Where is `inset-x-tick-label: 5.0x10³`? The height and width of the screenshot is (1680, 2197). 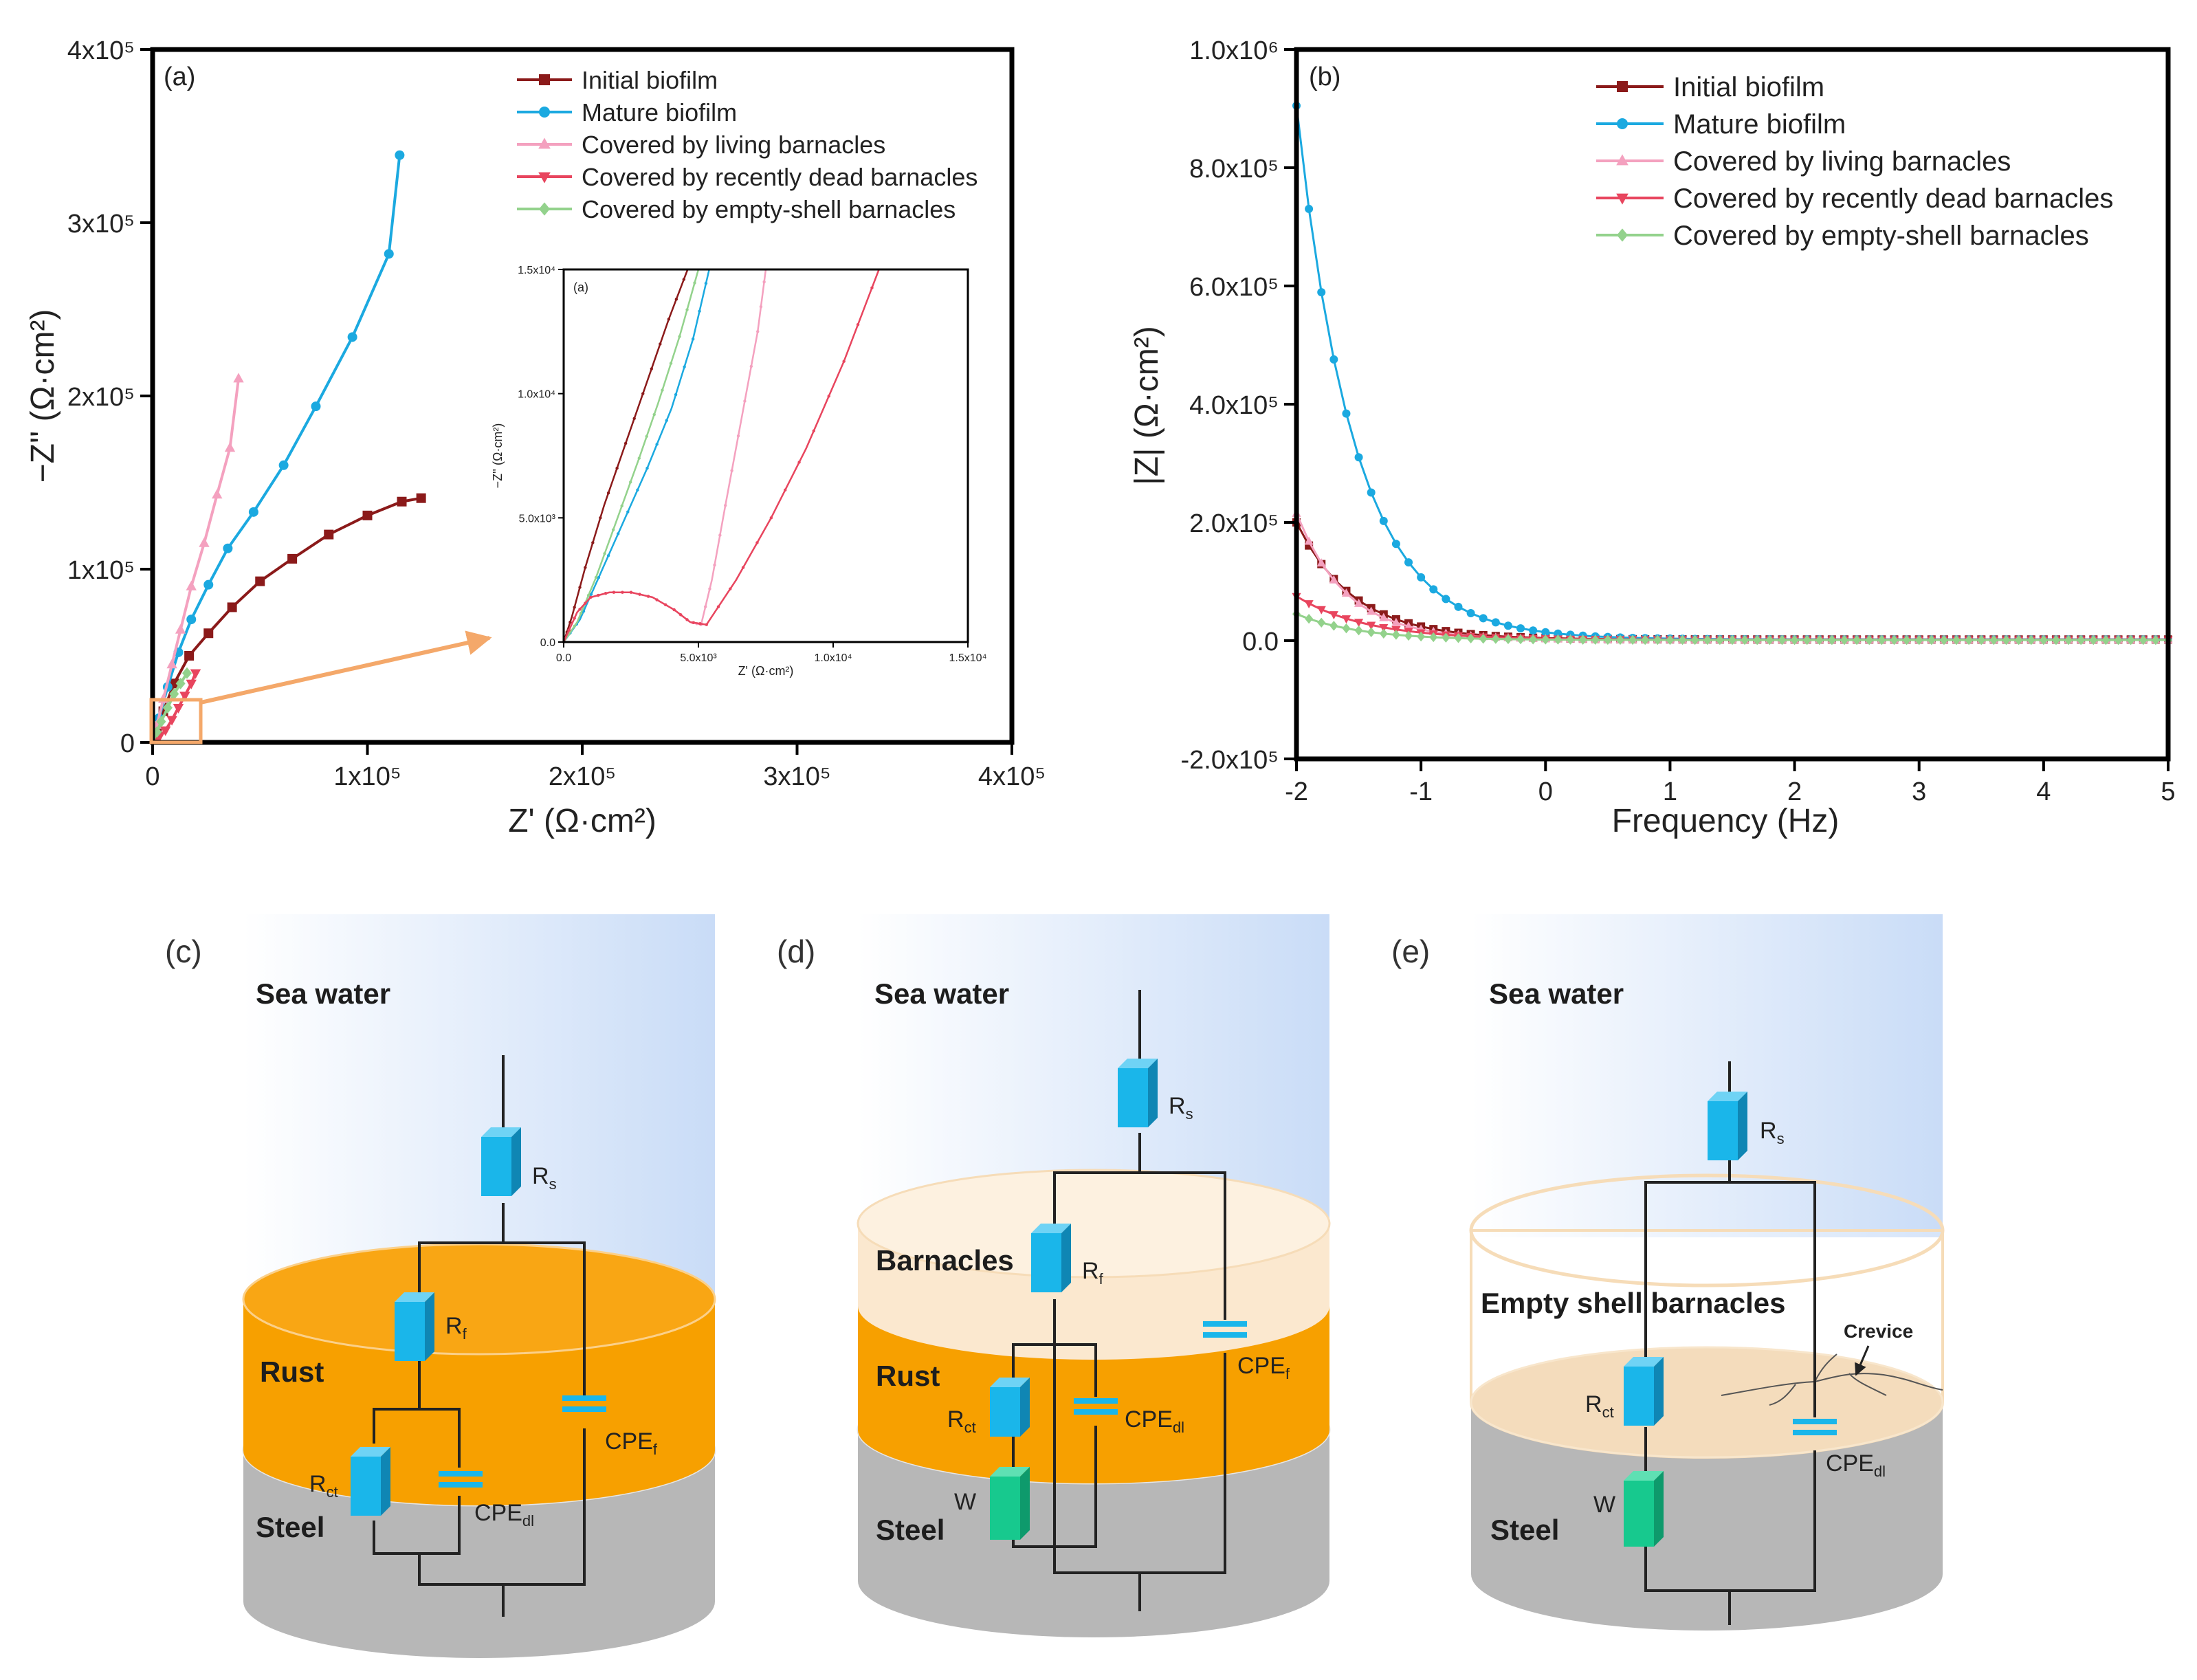 inset-x-tick-label: 5.0x10³ is located at coordinates (698, 658).